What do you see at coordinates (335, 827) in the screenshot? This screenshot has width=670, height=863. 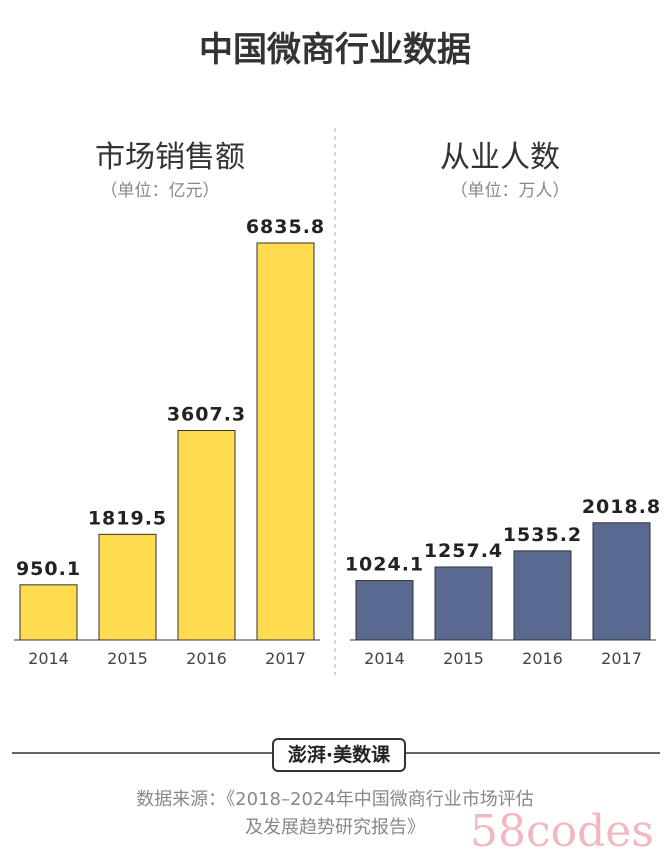 I see `source-line-2: 及发展趋势研究报告》` at bounding box center [335, 827].